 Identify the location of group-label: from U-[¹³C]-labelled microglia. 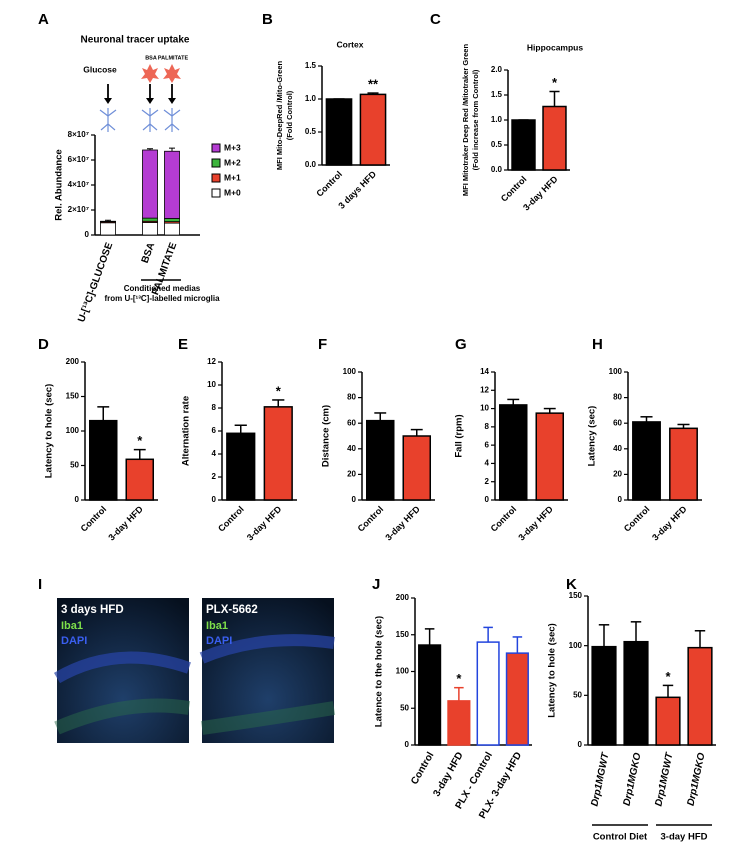
(162, 298).